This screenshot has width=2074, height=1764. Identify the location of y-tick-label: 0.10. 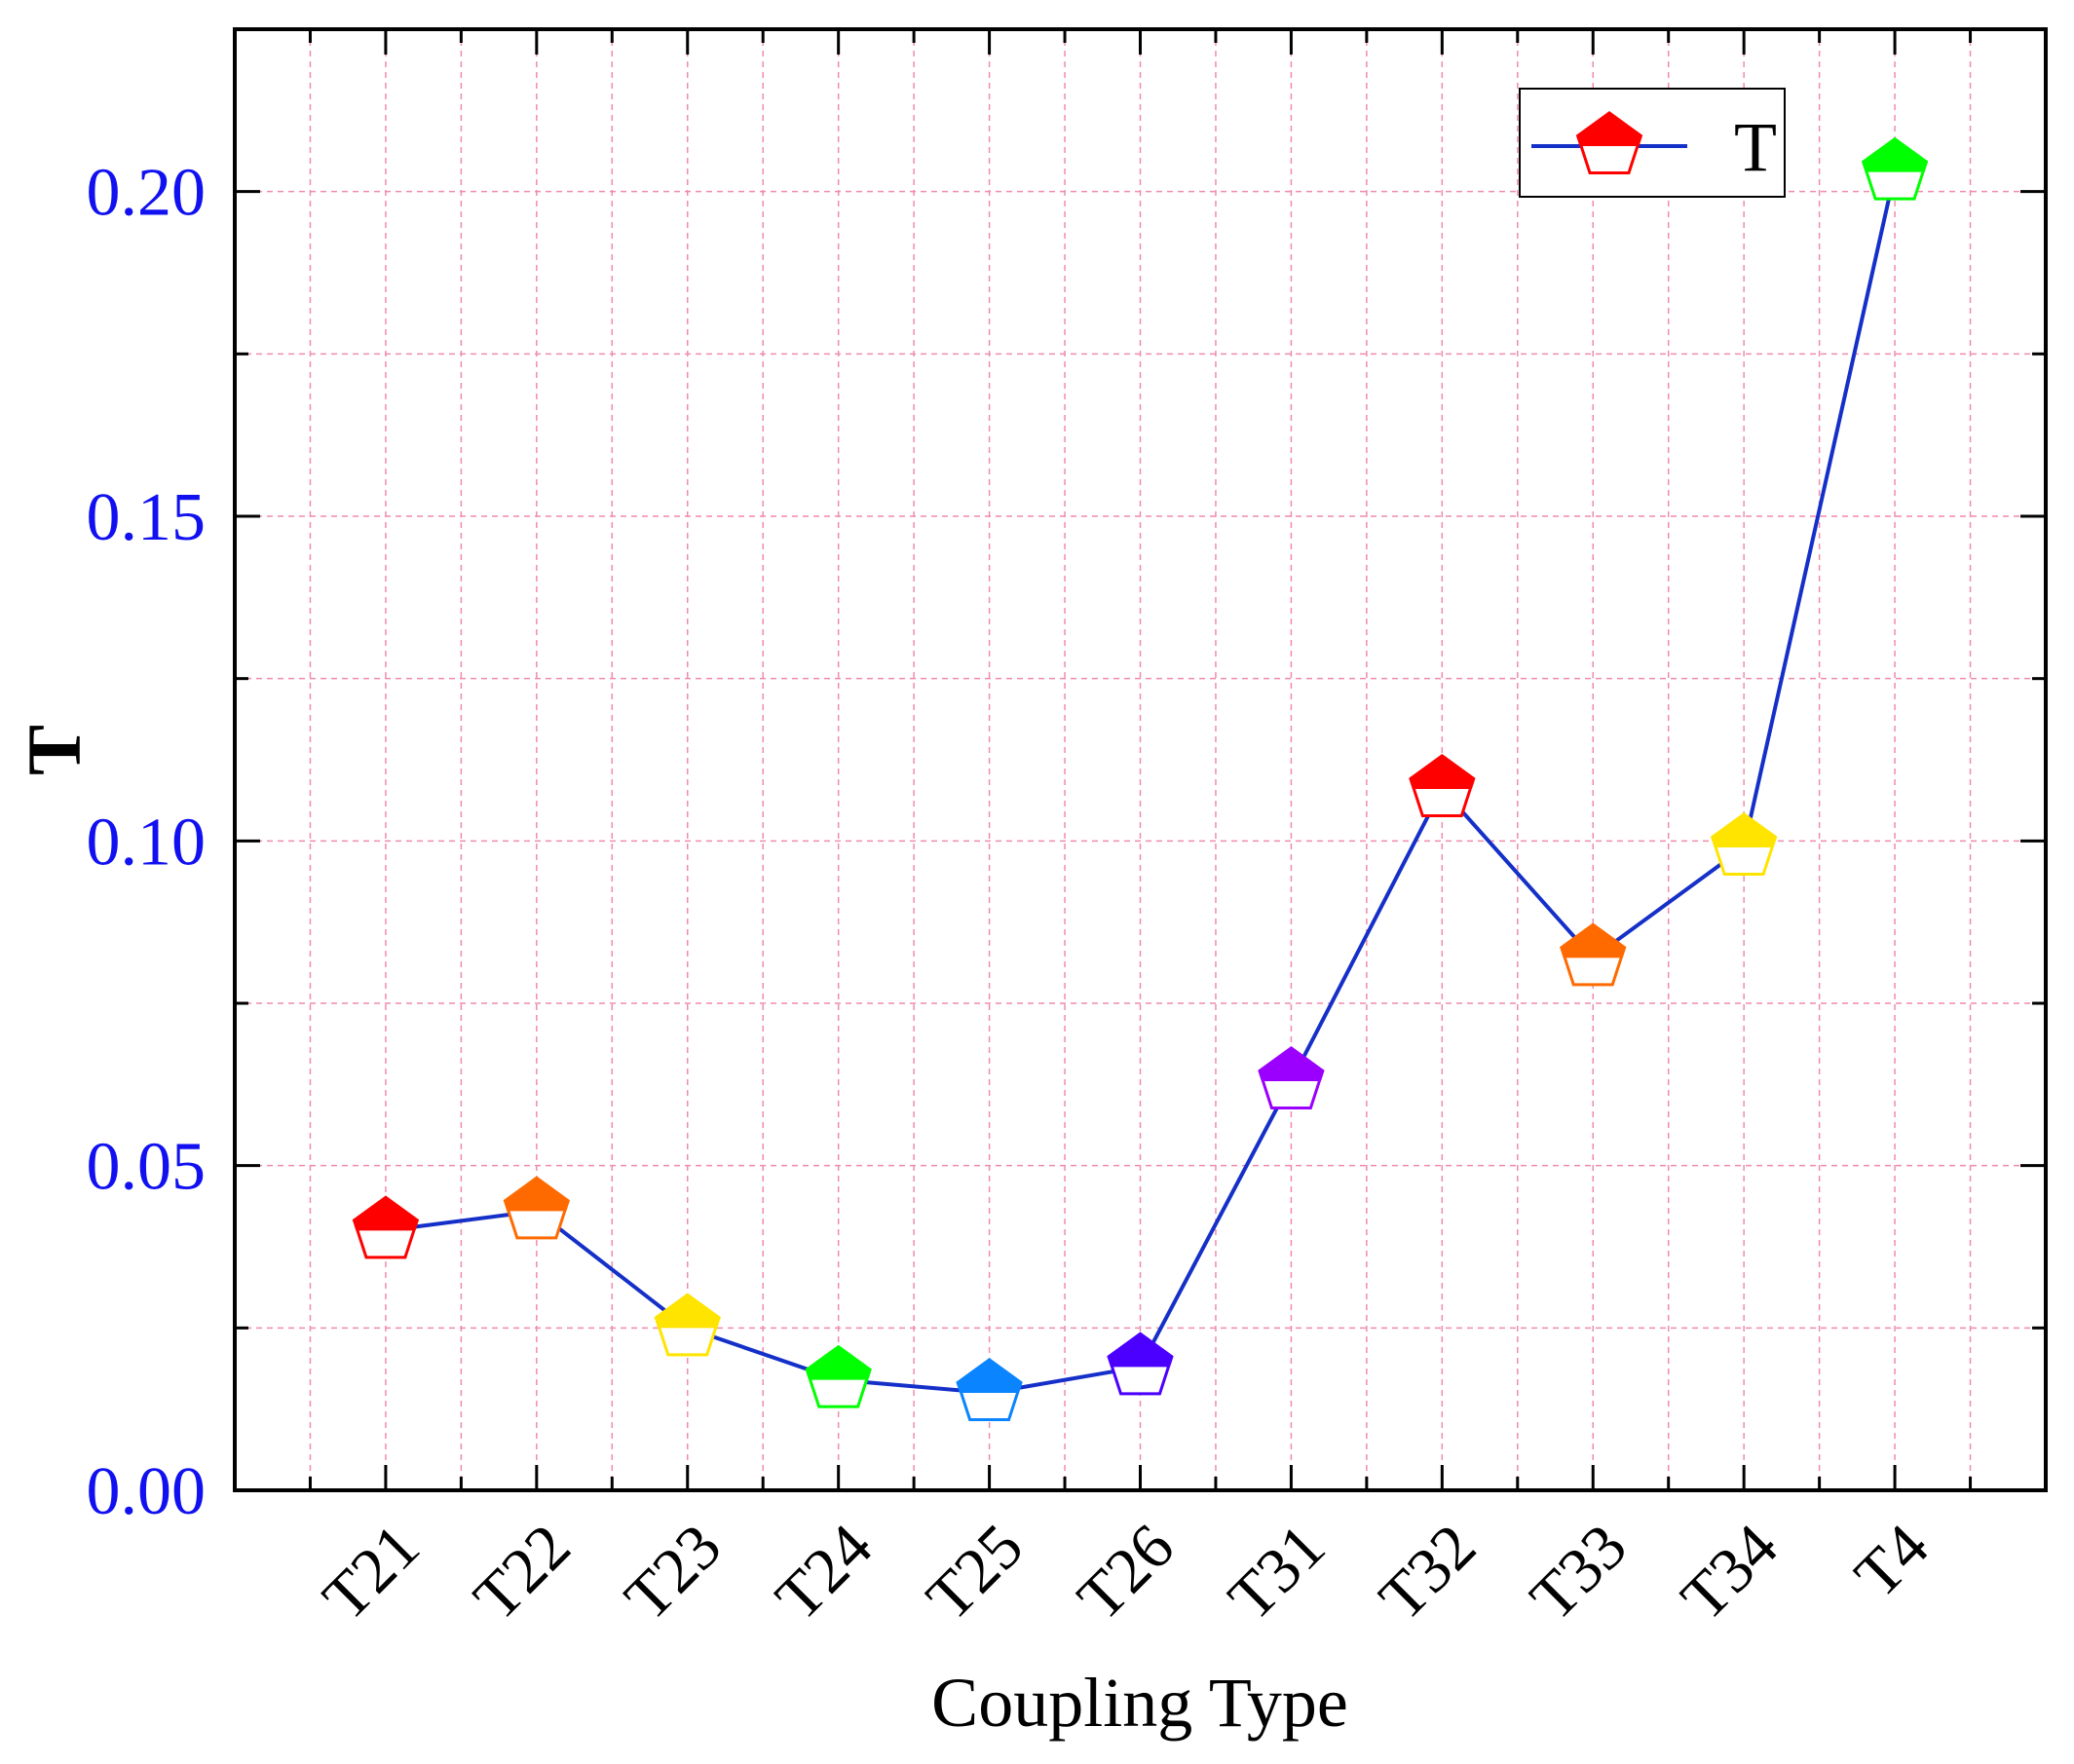
(147, 842).